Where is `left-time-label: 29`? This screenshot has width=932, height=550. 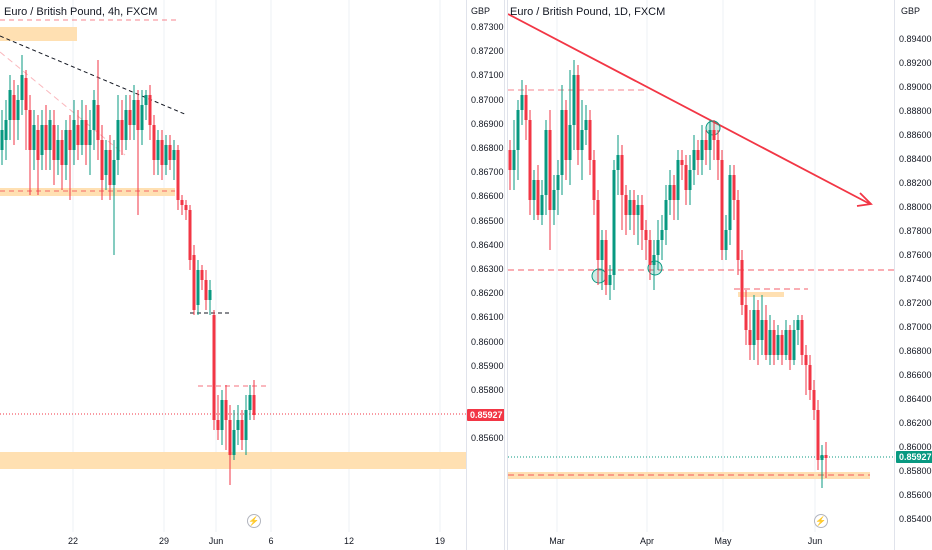 left-time-label: 29 is located at coordinates (164, 541).